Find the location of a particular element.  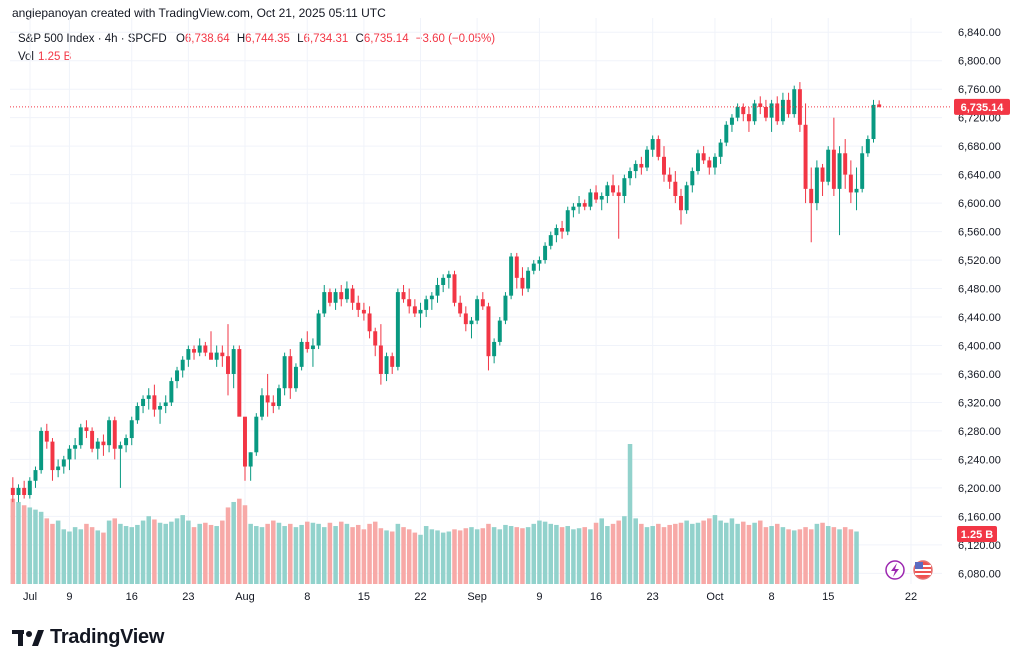

y-tick-label: 6,120.00 is located at coordinates (979, 546).